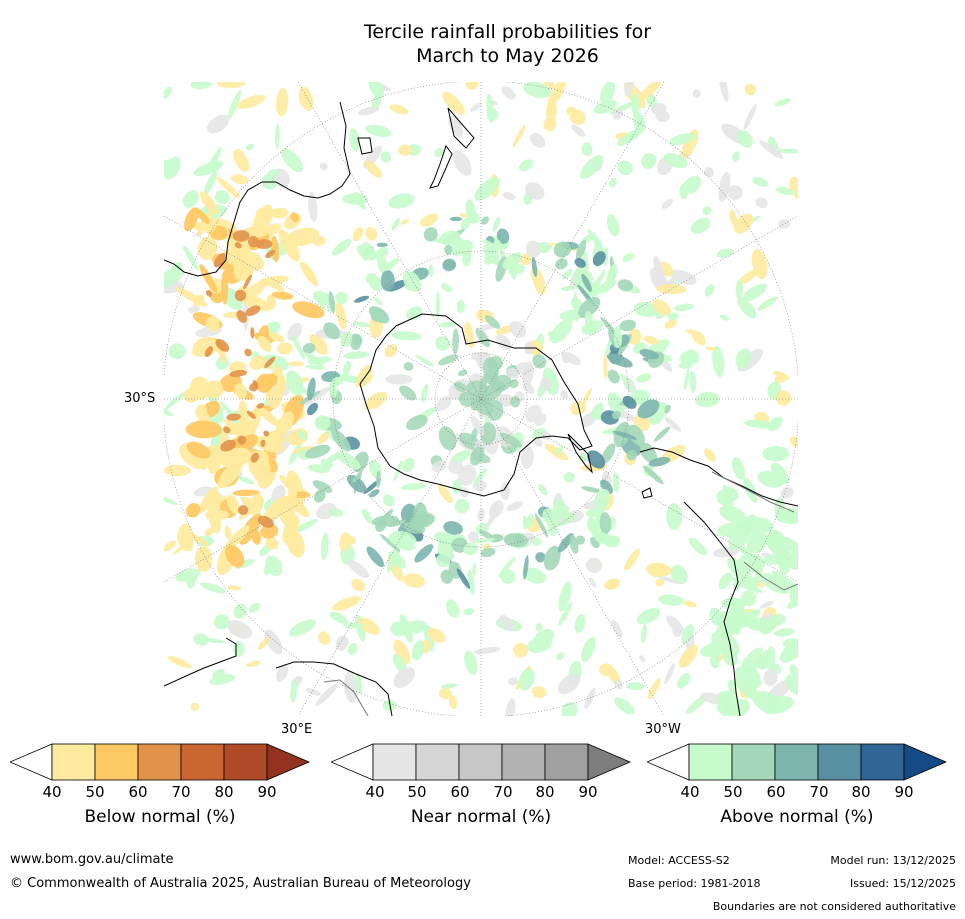 Image resolution: width=965 pixels, height=919 pixels. I want to click on colorbar-near, so click(481, 762).